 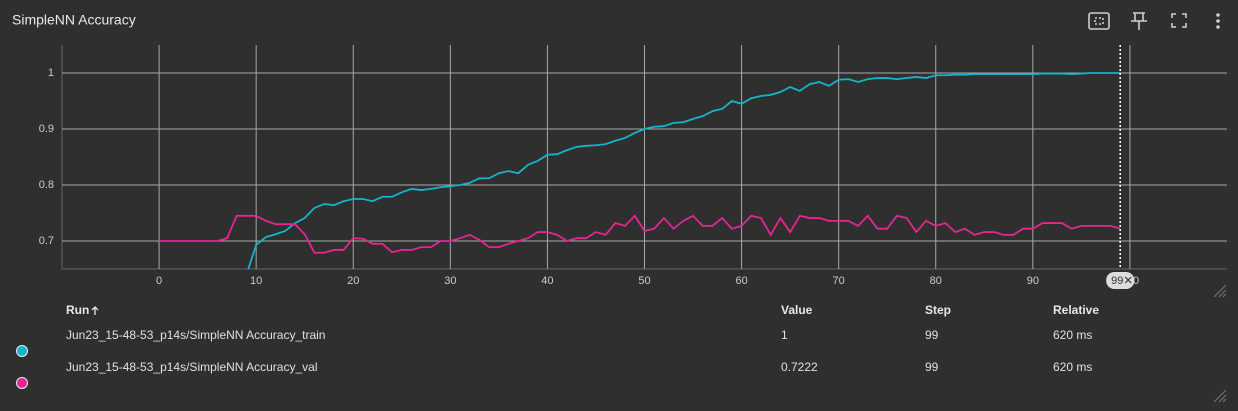 What do you see at coordinates (1139, 21) in the screenshot?
I see `pin-button` at bounding box center [1139, 21].